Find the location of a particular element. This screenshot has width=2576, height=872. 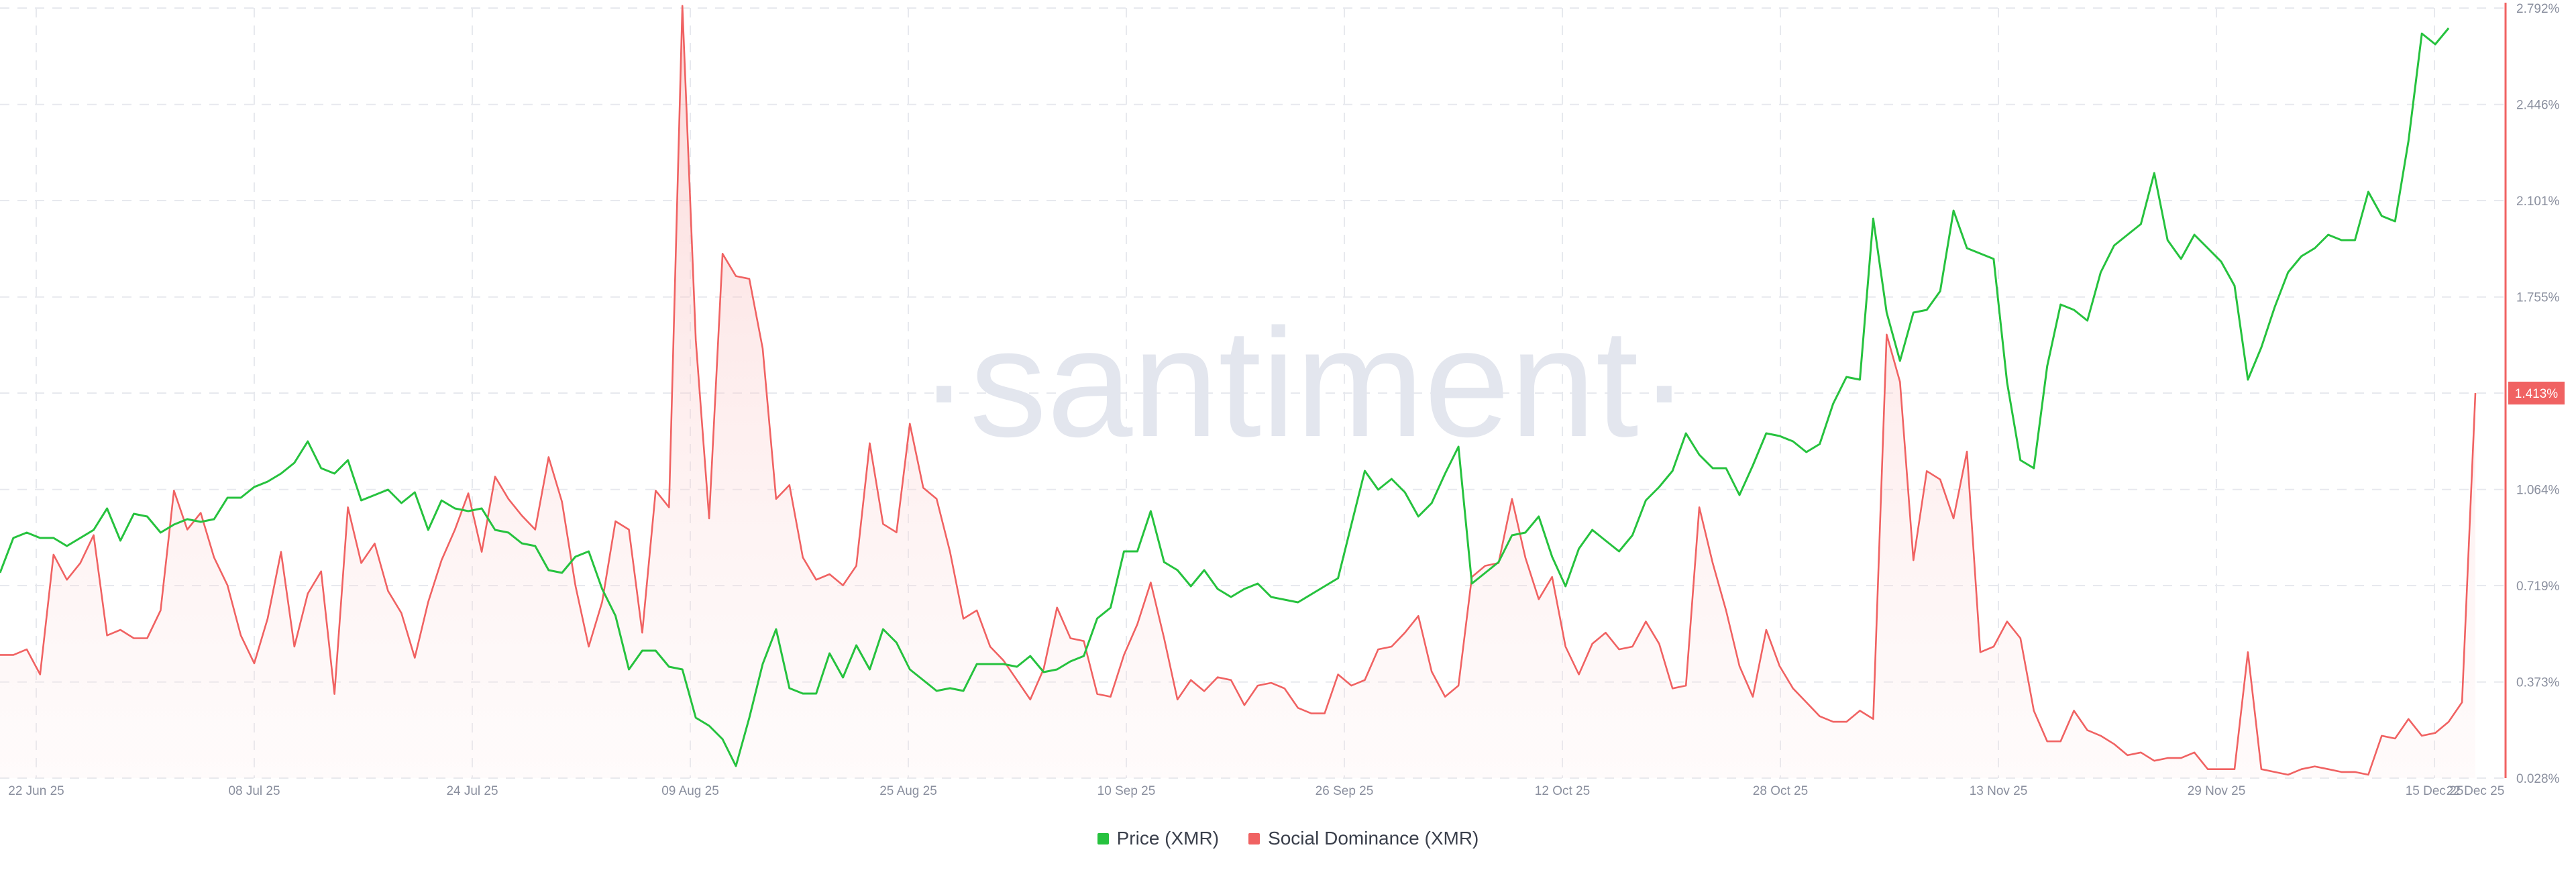

x-tick-label: 25 Aug 25 is located at coordinates (908, 791).